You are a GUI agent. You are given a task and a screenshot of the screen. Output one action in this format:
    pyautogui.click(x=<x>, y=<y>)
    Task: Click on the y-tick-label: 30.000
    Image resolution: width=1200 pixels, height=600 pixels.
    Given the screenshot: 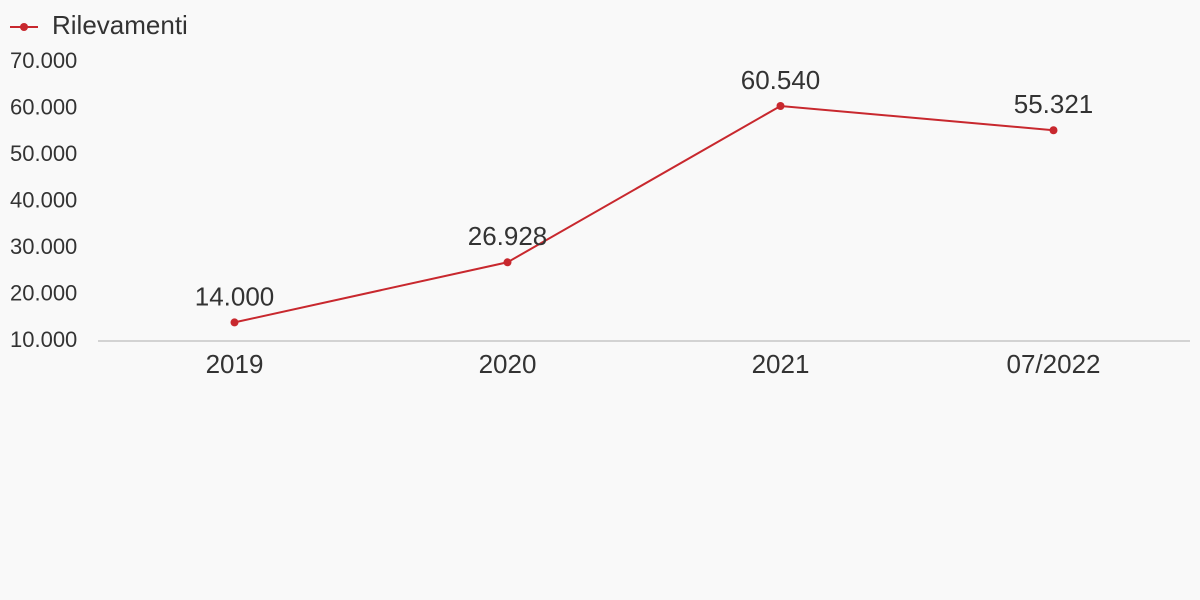 What is the action you would take?
    pyautogui.click(x=43, y=246)
    